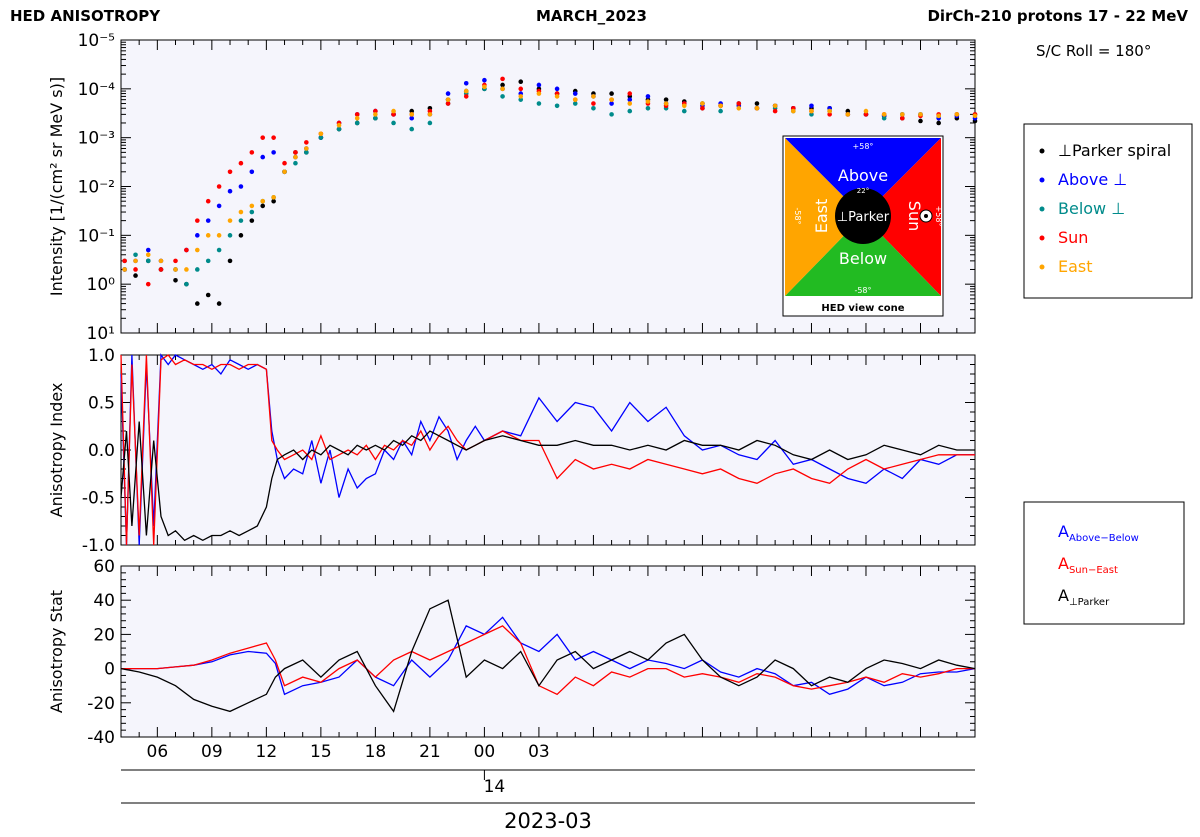  What do you see at coordinates (926, 216) in the screenshot?
I see `sun-symbol-dot-icon` at bounding box center [926, 216].